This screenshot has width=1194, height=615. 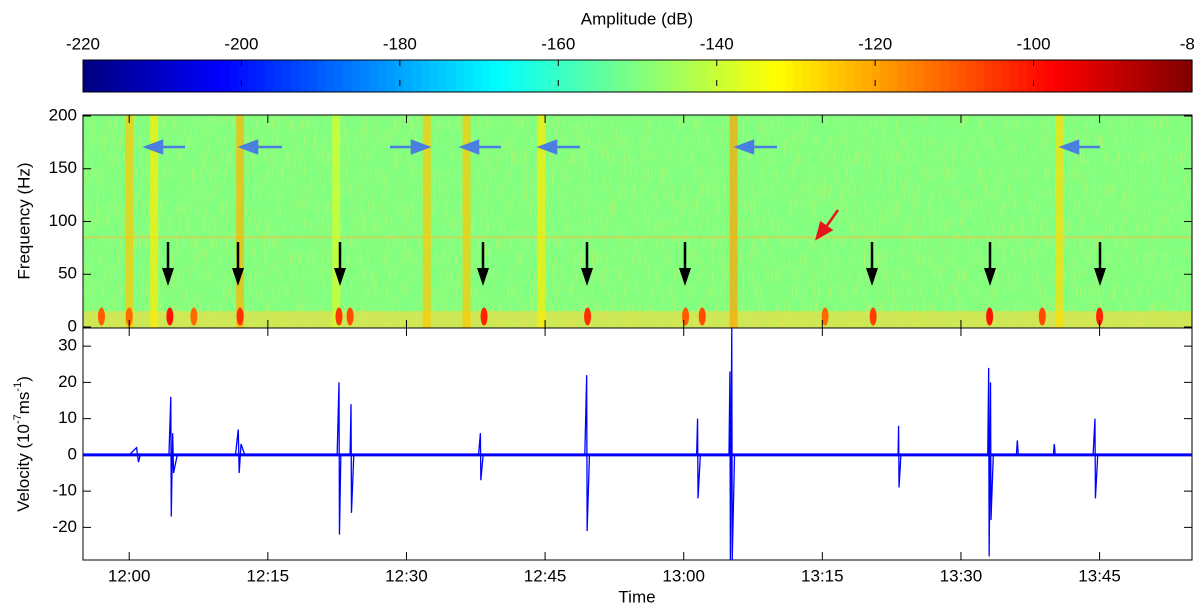 I want to click on x-tick-label: -220, so click(x=83, y=43).